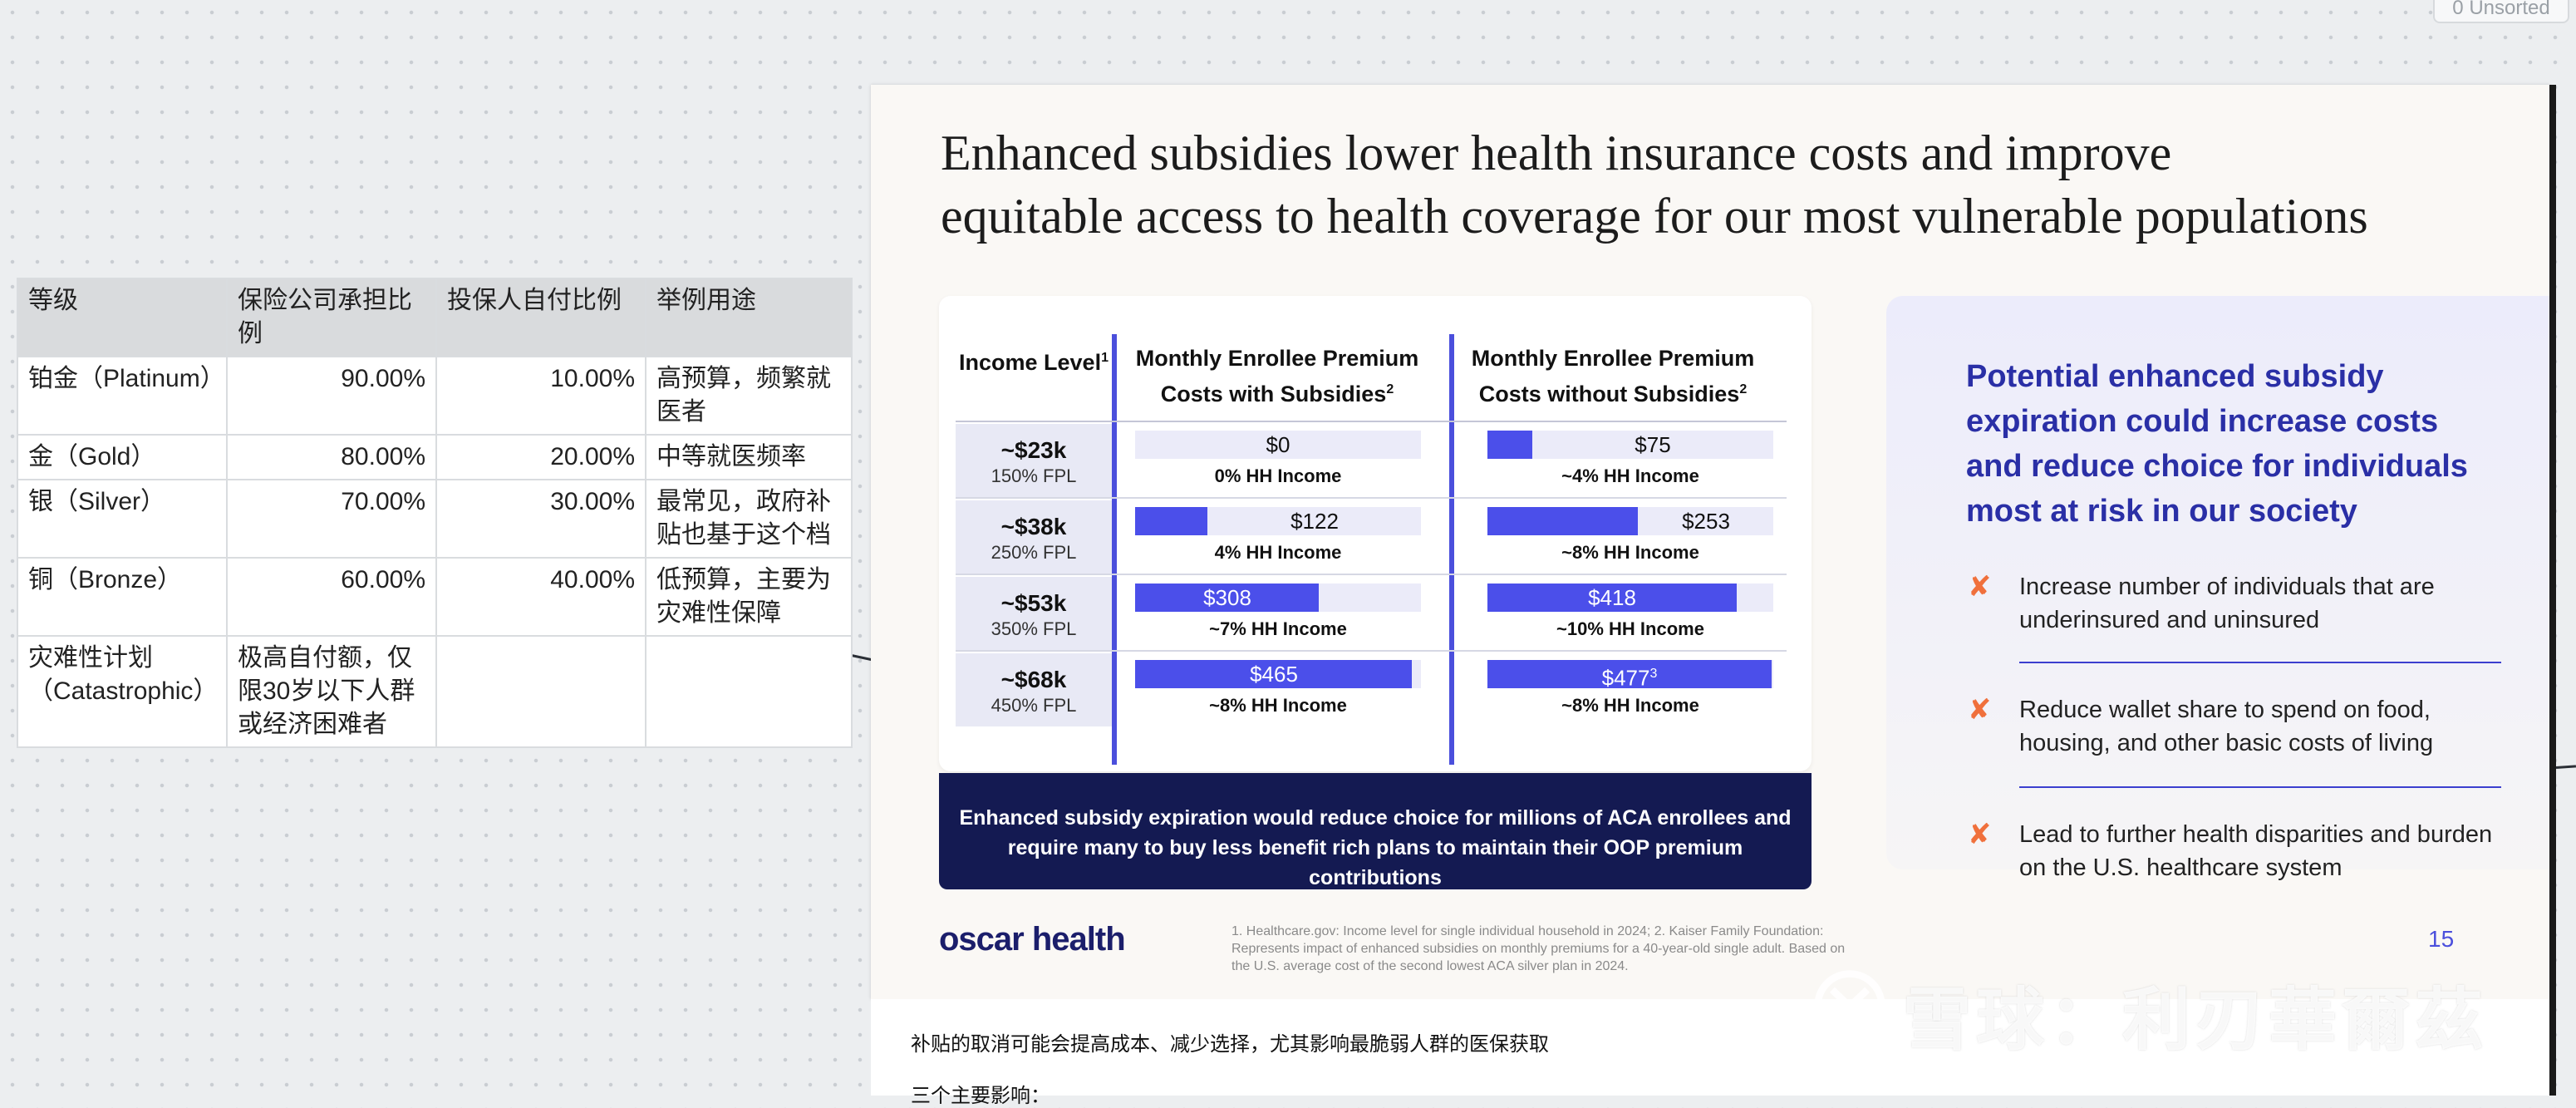 Image resolution: width=2576 pixels, height=1108 pixels. I want to click on table-cell: 银（Silver）, so click(122, 519).